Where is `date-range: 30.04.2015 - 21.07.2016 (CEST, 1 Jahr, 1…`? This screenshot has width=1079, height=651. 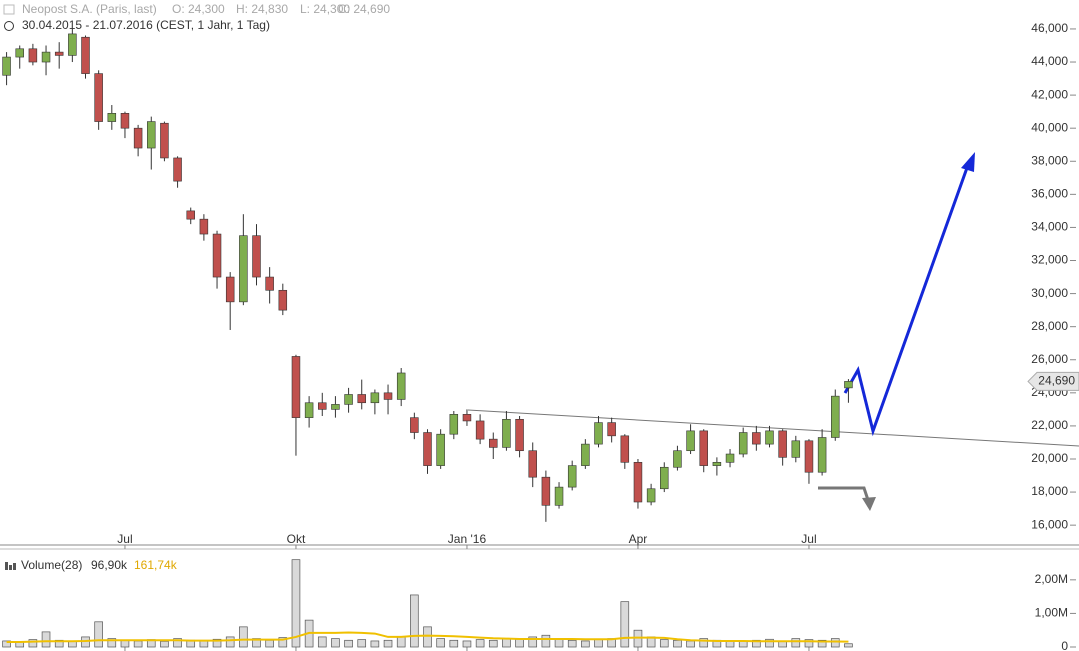 date-range: 30.04.2015 - 21.07.2016 (CEST, 1 Jahr, 1… is located at coordinates (146, 25).